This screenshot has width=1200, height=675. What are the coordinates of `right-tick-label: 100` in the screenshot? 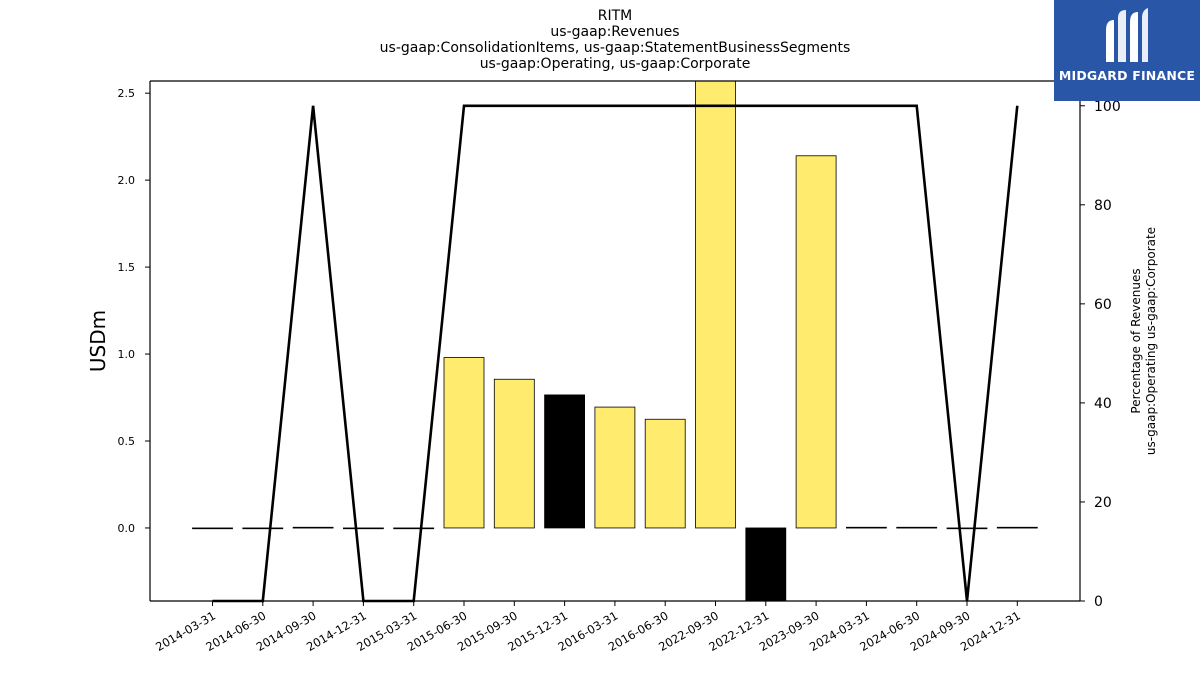 It's located at (1107, 107).